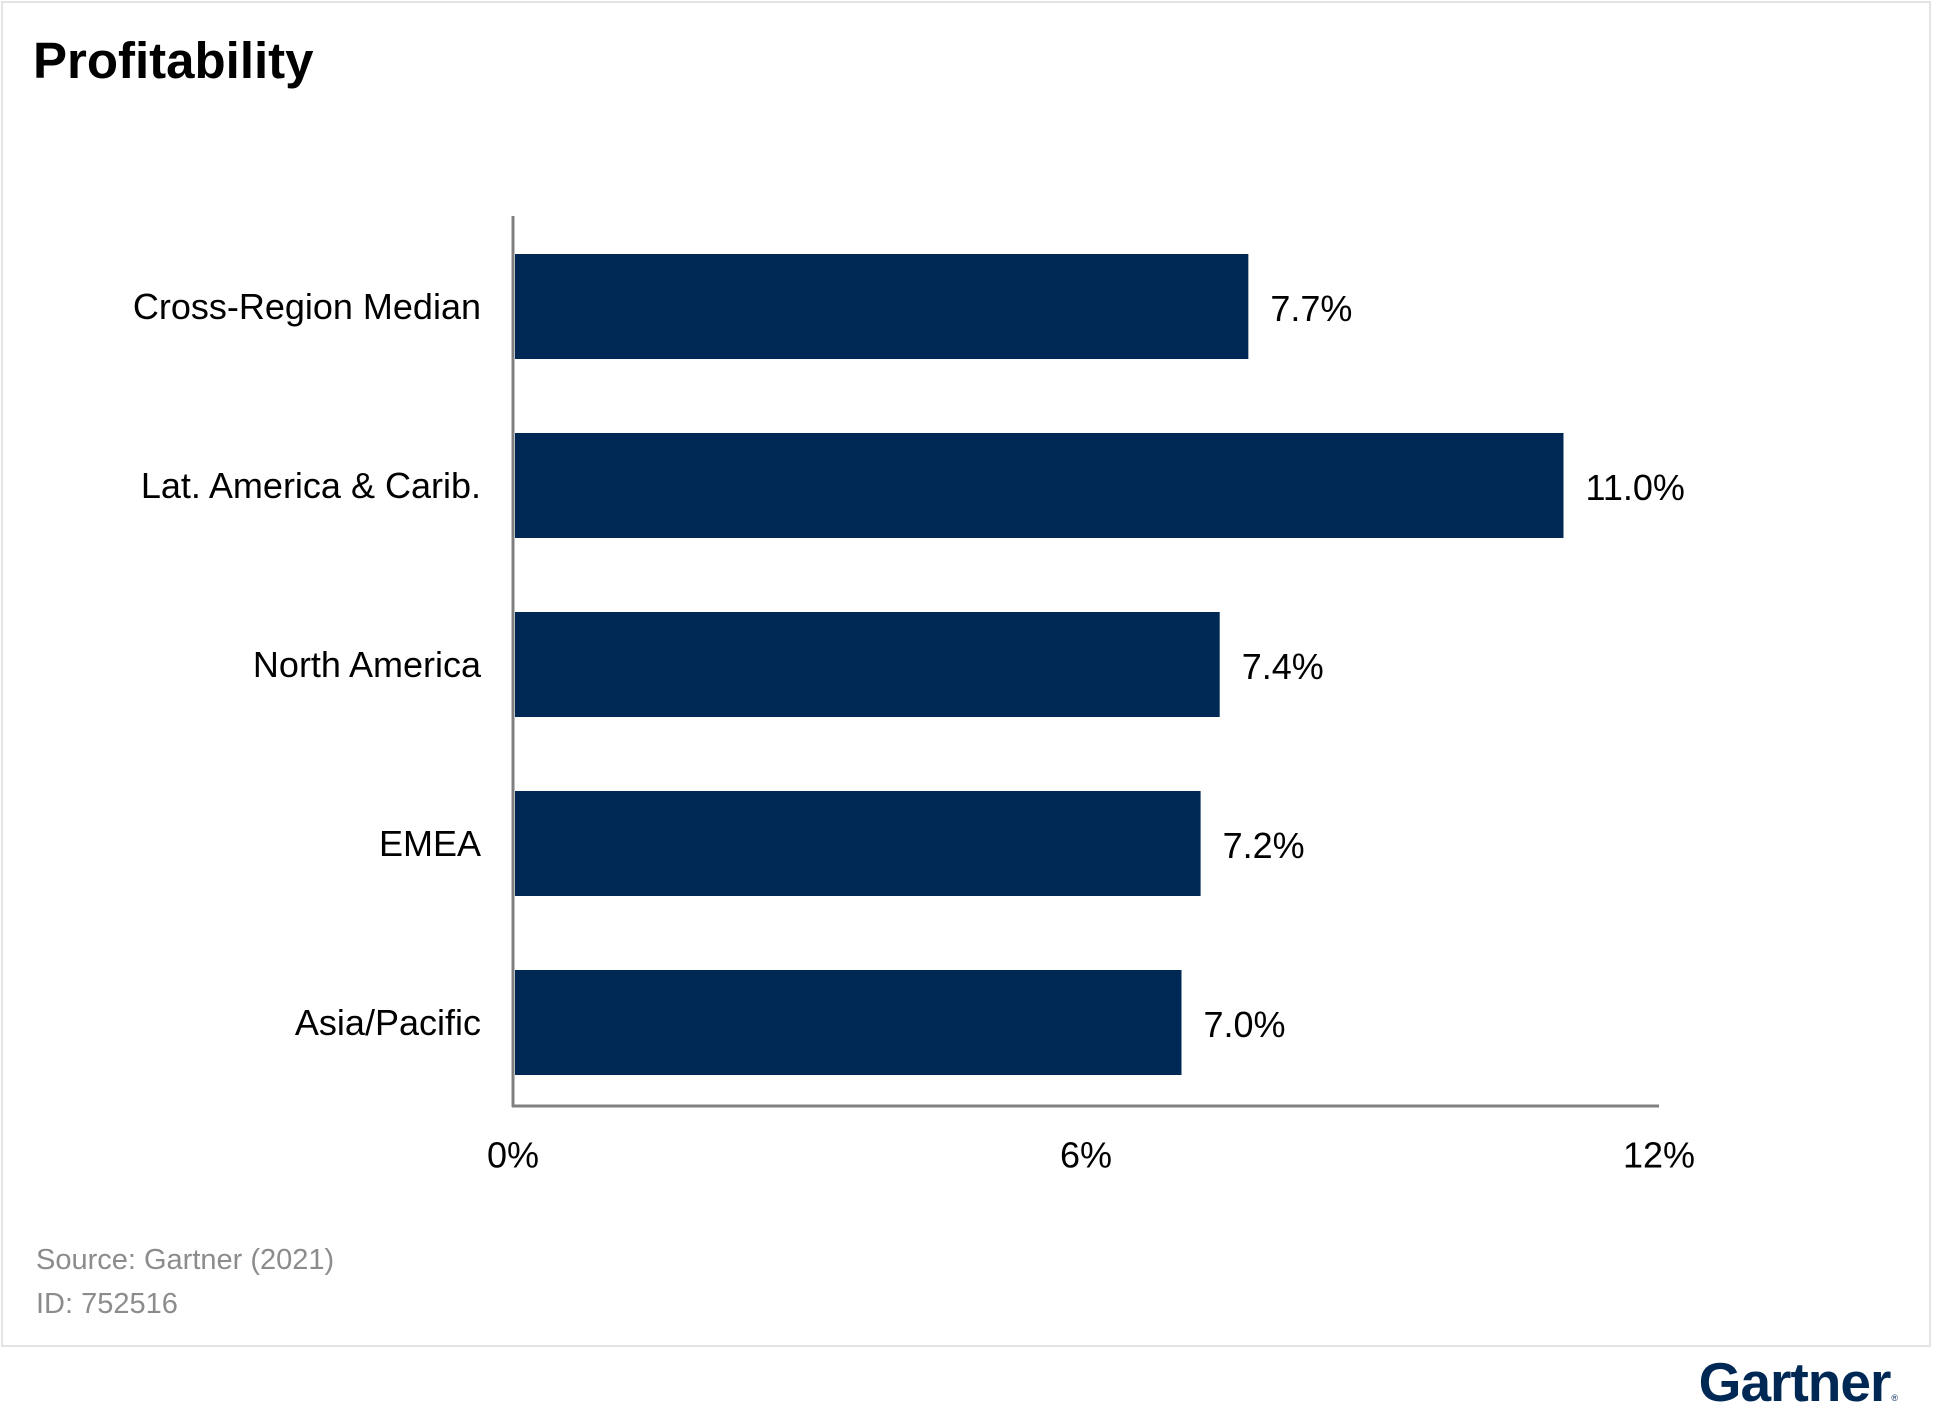 The width and height of the screenshot is (1935, 1422). I want to click on registered-mark: ®, so click(1894, 1398).